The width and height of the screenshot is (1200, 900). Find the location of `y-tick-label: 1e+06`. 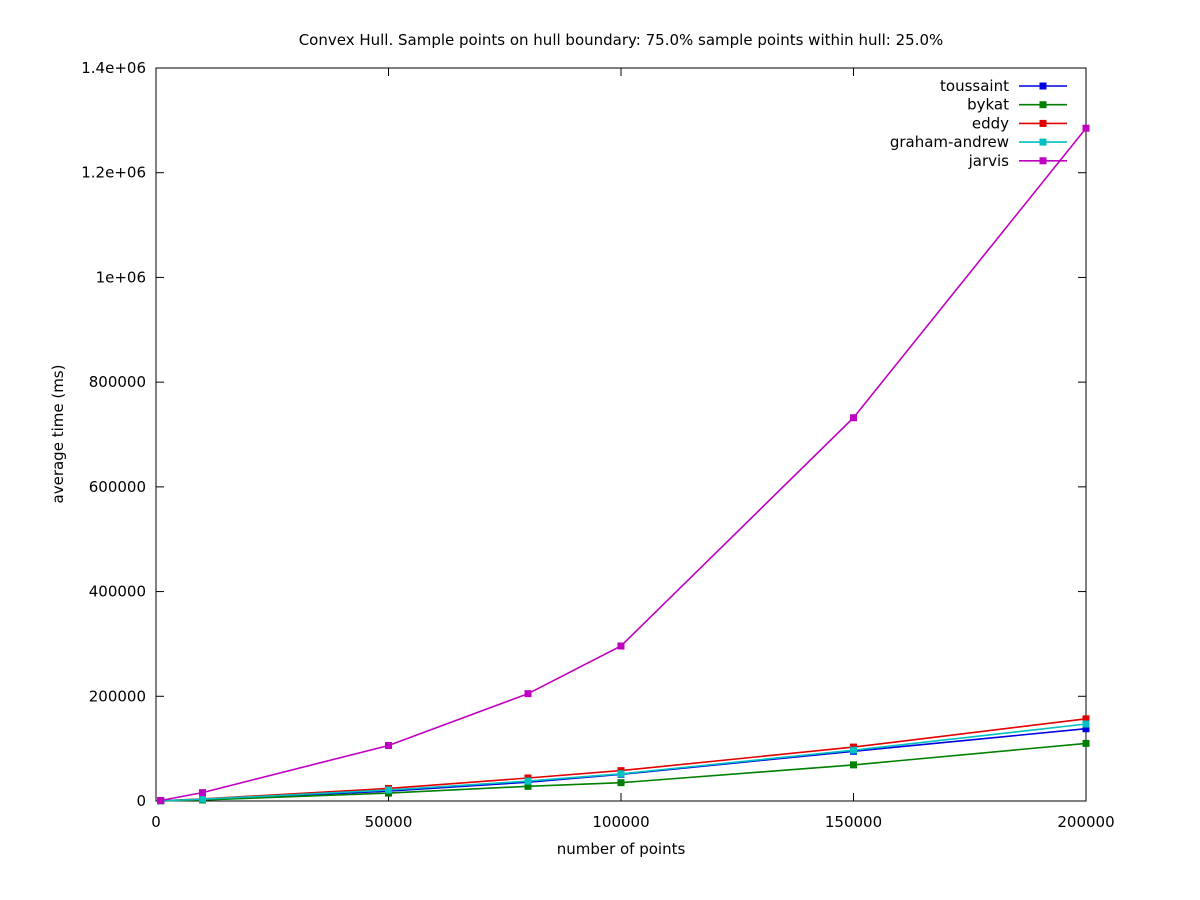

y-tick-label: 1e+06 is located at coordinates (121, 277).